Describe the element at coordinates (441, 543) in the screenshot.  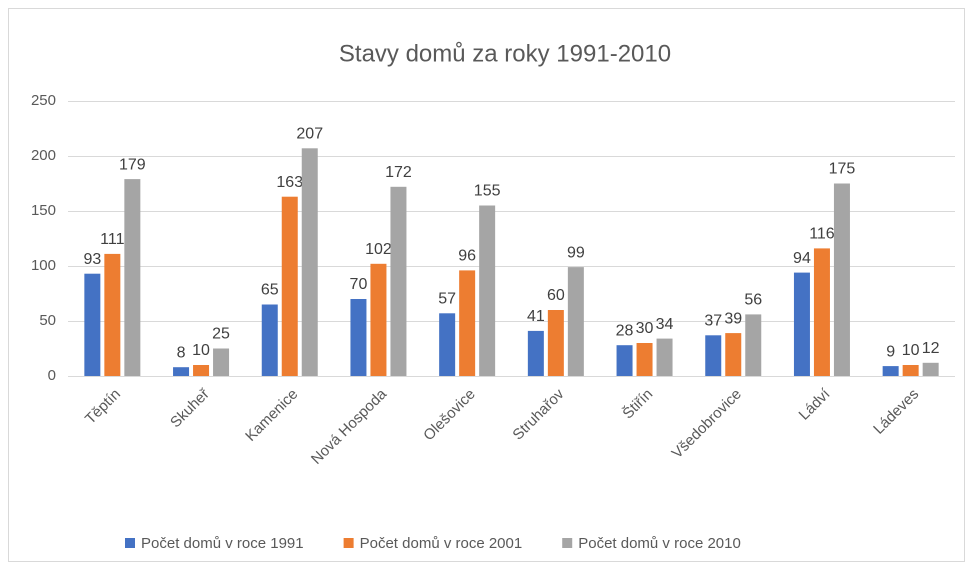
I see `legend-label: Počet domů v roce 2001` at that location.